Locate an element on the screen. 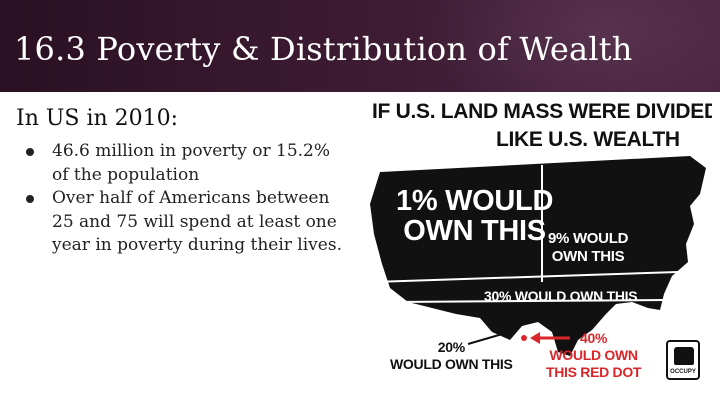  label-forty-percent-line-3: THIS RED DOT is located at coordinates (594, 372).